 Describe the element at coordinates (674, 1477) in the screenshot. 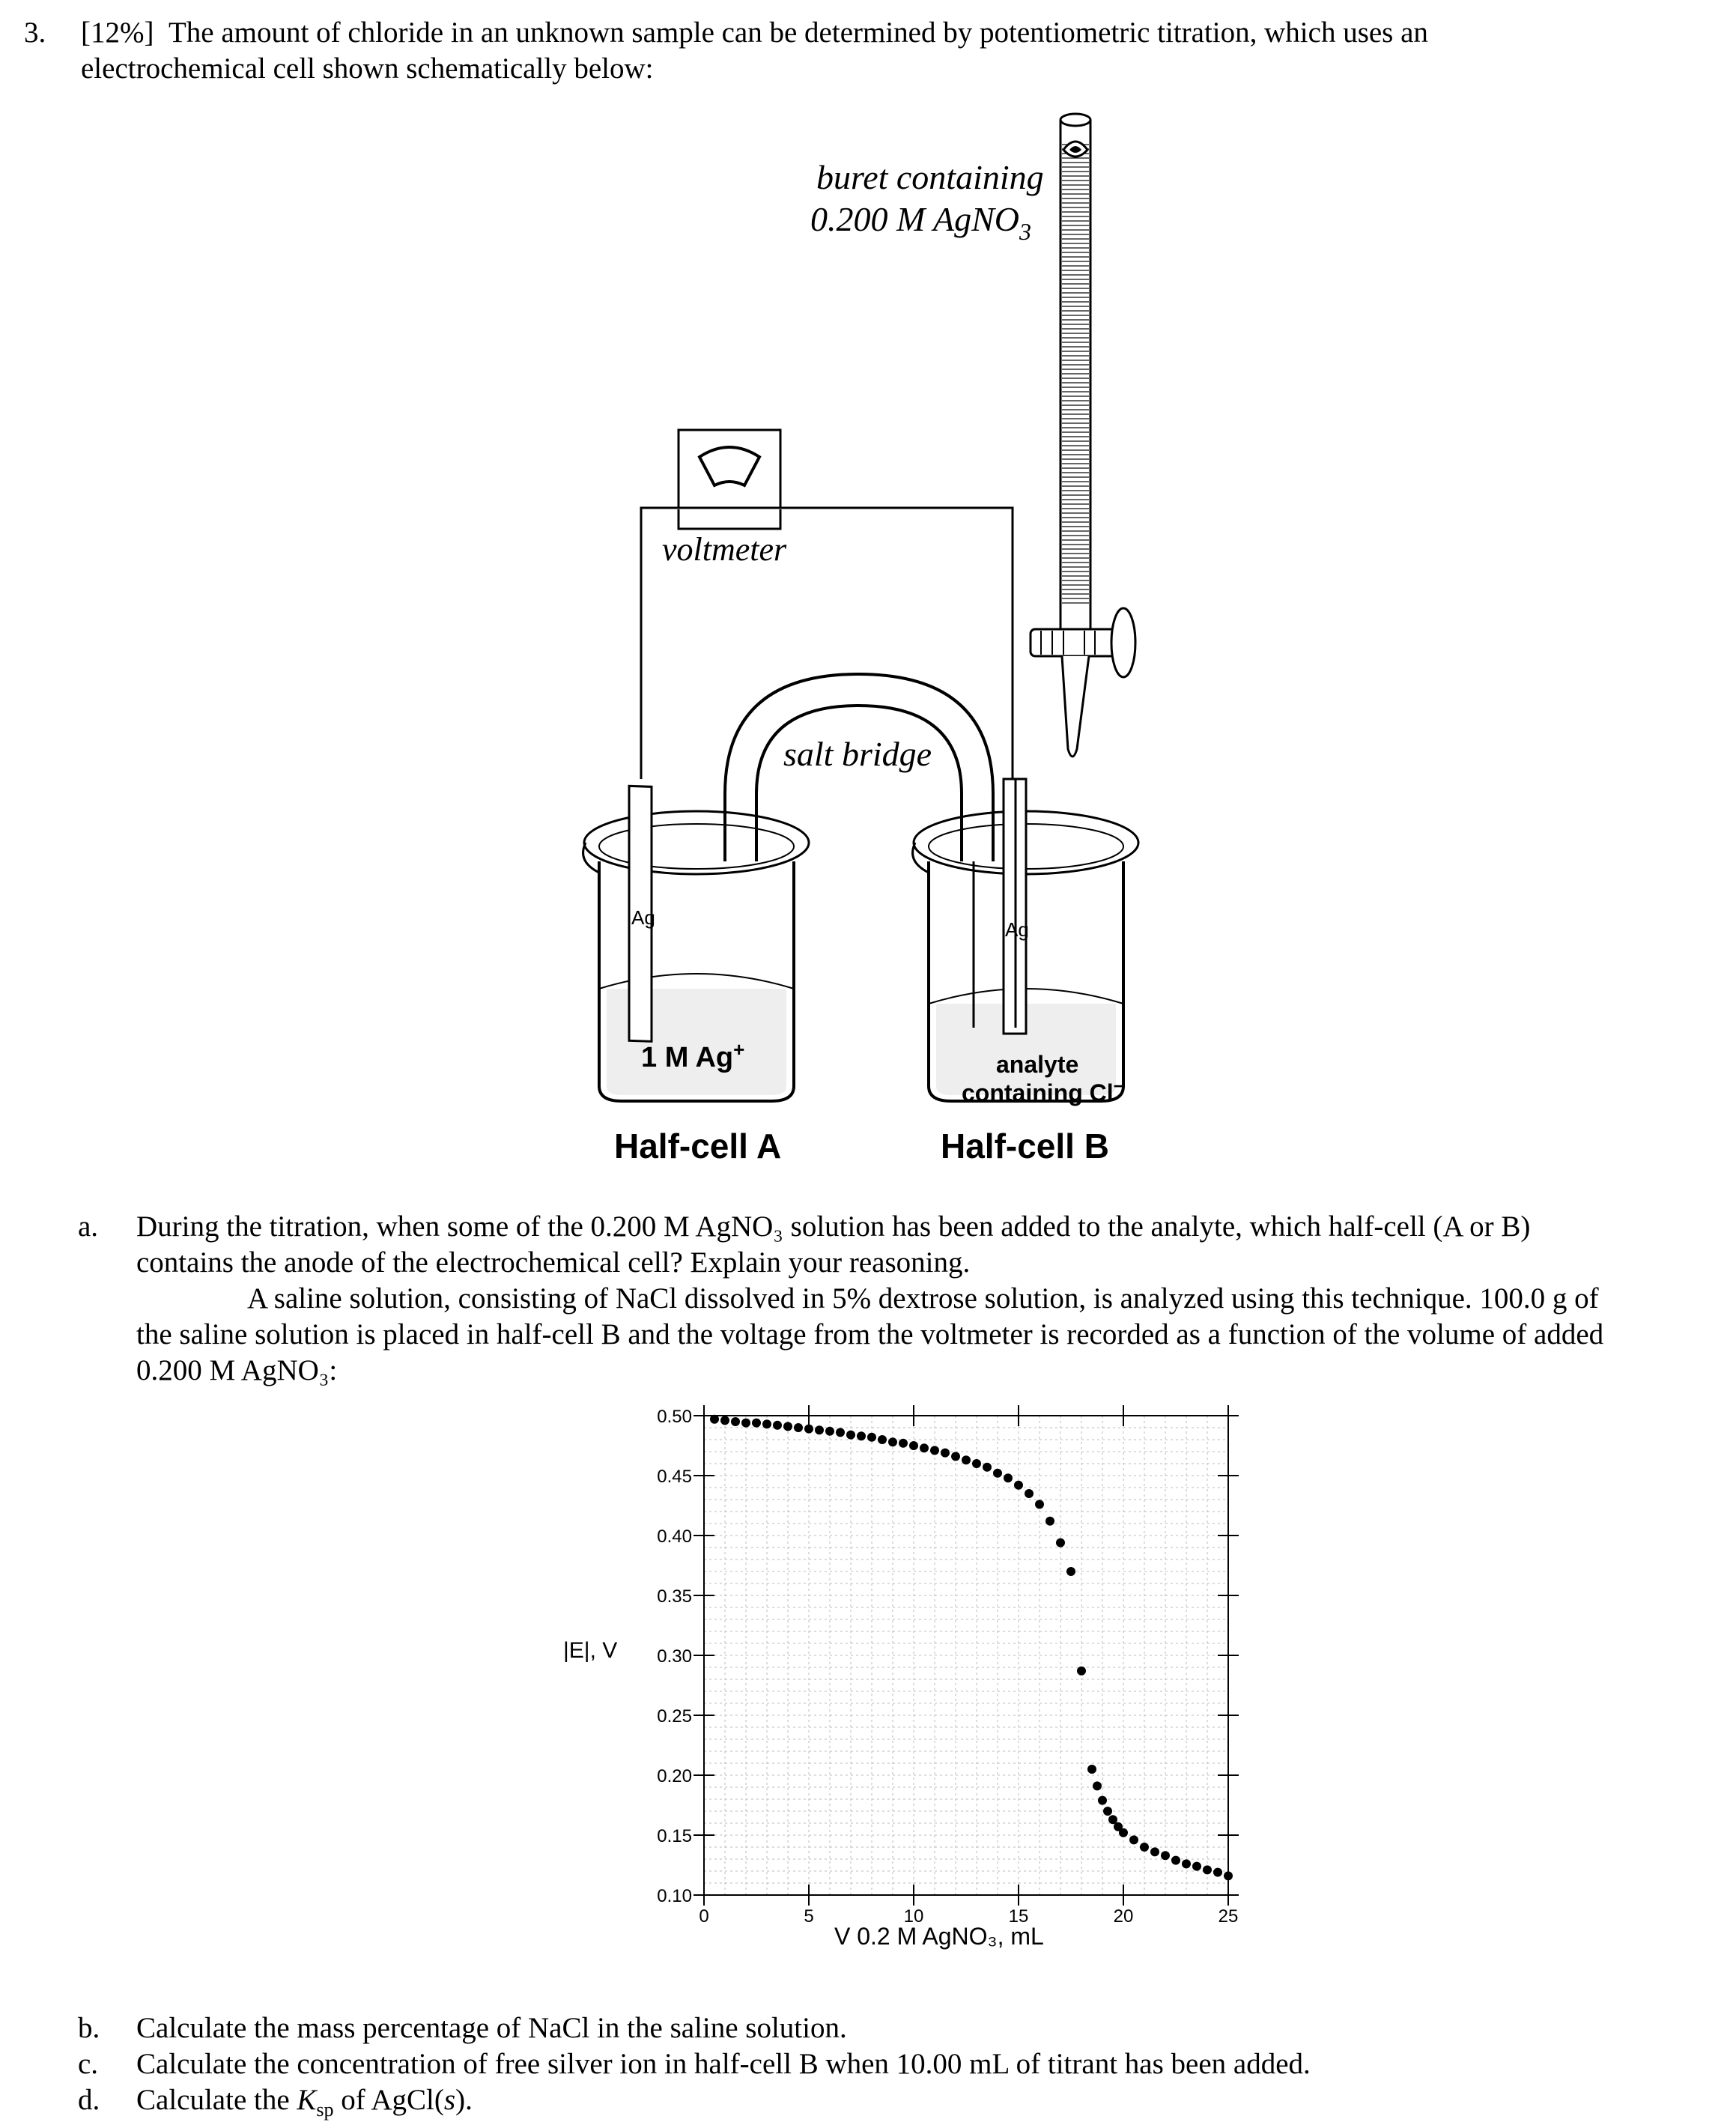

I see `y-tick-label: 0.45` at that location.